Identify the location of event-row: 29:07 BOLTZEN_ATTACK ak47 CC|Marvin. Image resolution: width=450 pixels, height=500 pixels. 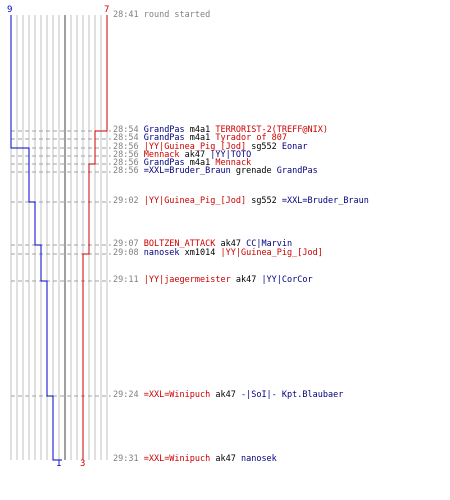
(202, 244).